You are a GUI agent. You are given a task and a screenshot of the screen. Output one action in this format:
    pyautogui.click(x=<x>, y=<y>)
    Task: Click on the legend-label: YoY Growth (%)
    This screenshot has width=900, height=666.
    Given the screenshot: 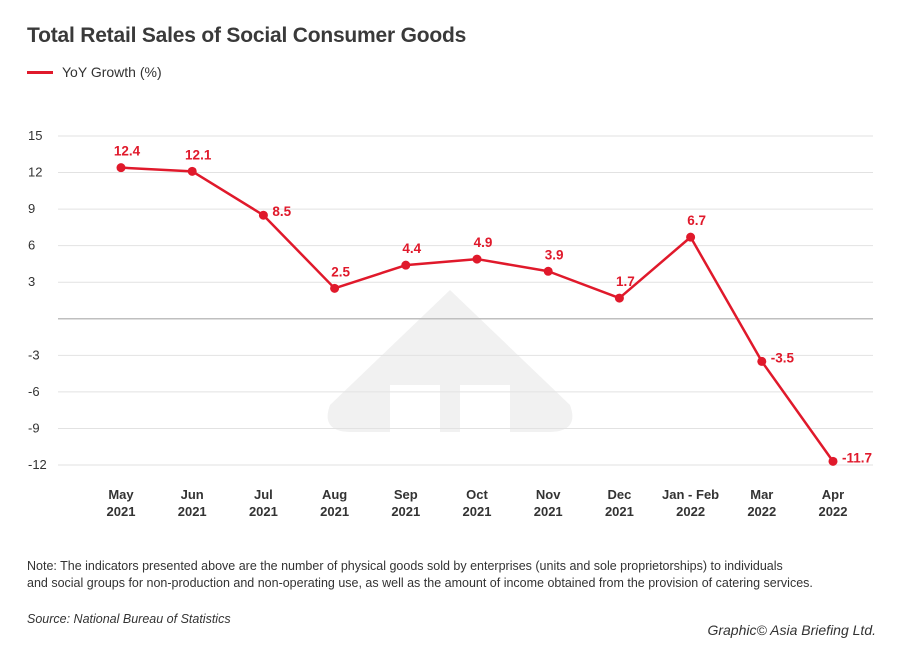 What is the action you would take?
    pyautogui.click(x=112, y=72)
    